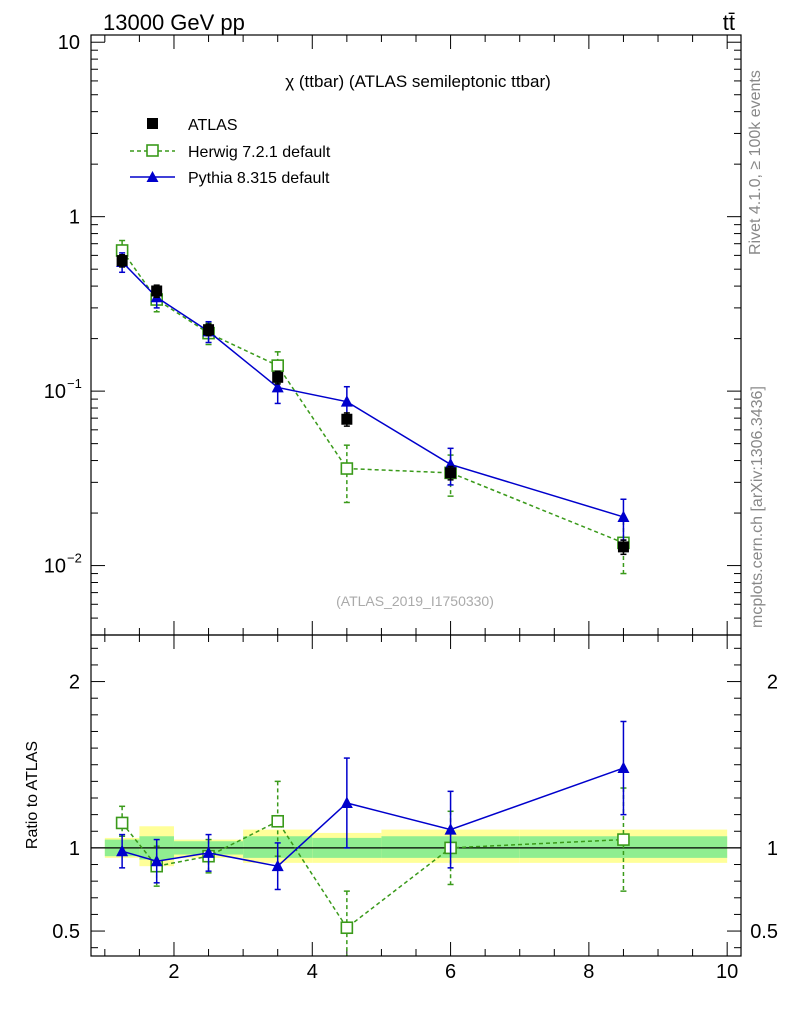 The image size is (786, 1024). I want to click on ratio-y-tick-label-right: 0.5, so click(764, 932).